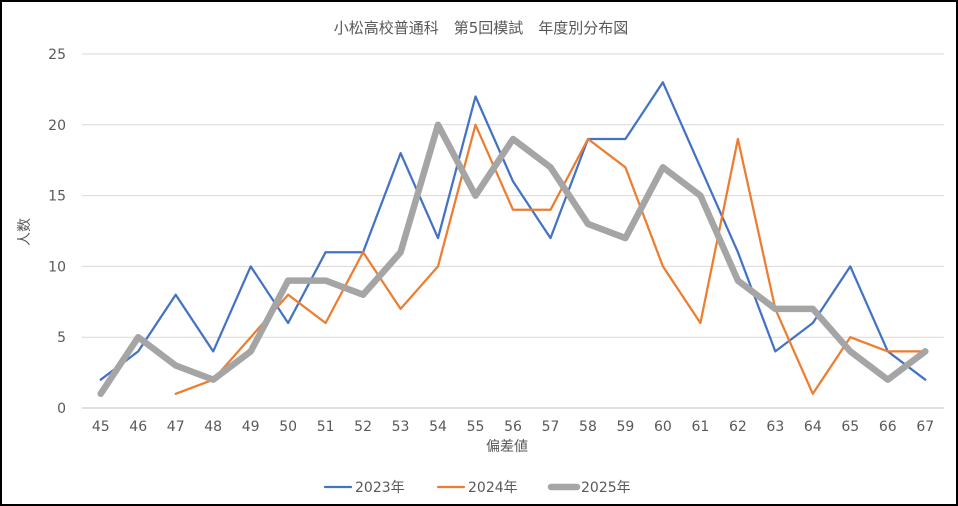 This screenshot has width=958, height=506. What do you see at coordinates (380, 488) in the screenshot?
I see `legend-label-1: 2023年` at bounding box center [380, 488].